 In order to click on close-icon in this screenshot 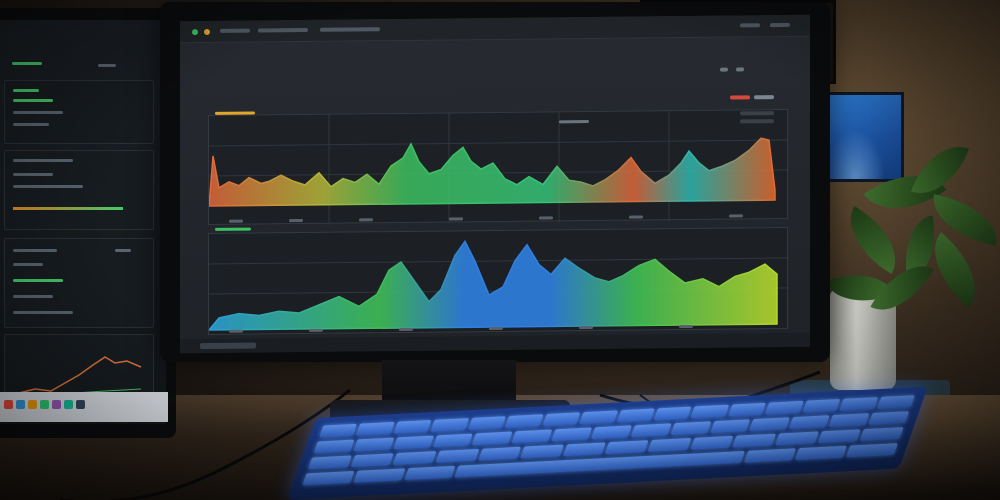, I will do `click(740, 69)`.